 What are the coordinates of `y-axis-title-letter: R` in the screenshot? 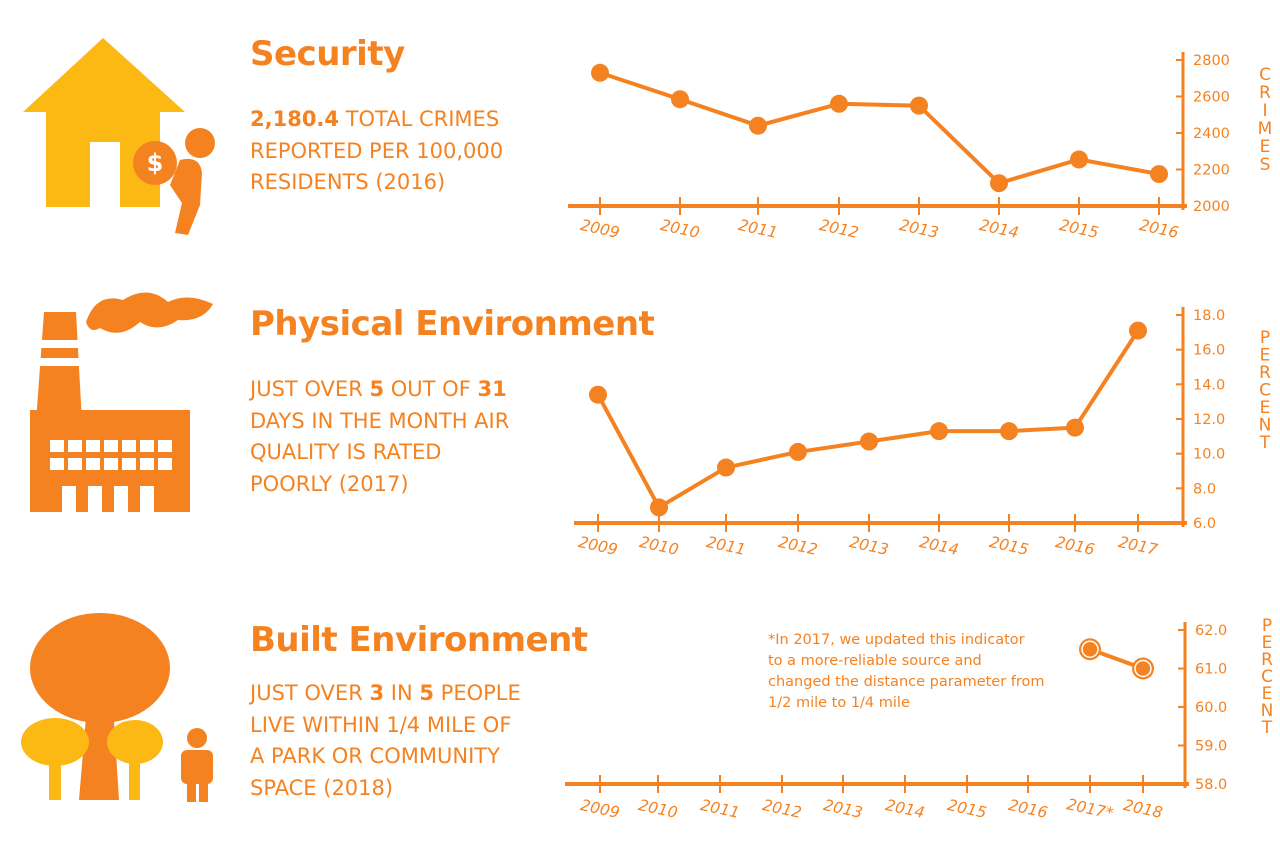 It's located at (1267, 660).